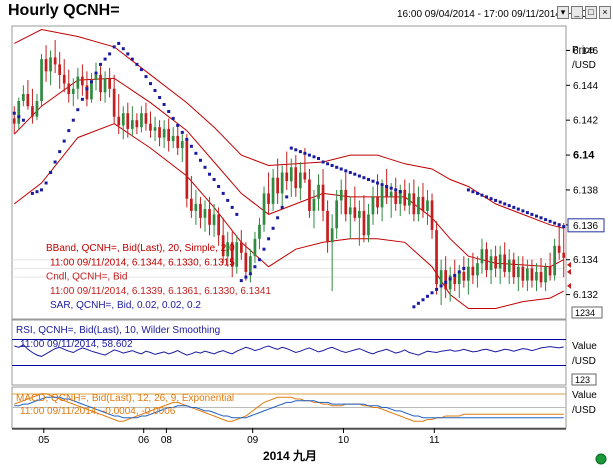  I want to click on y-tick-label: 6.142, so click(585, 121).